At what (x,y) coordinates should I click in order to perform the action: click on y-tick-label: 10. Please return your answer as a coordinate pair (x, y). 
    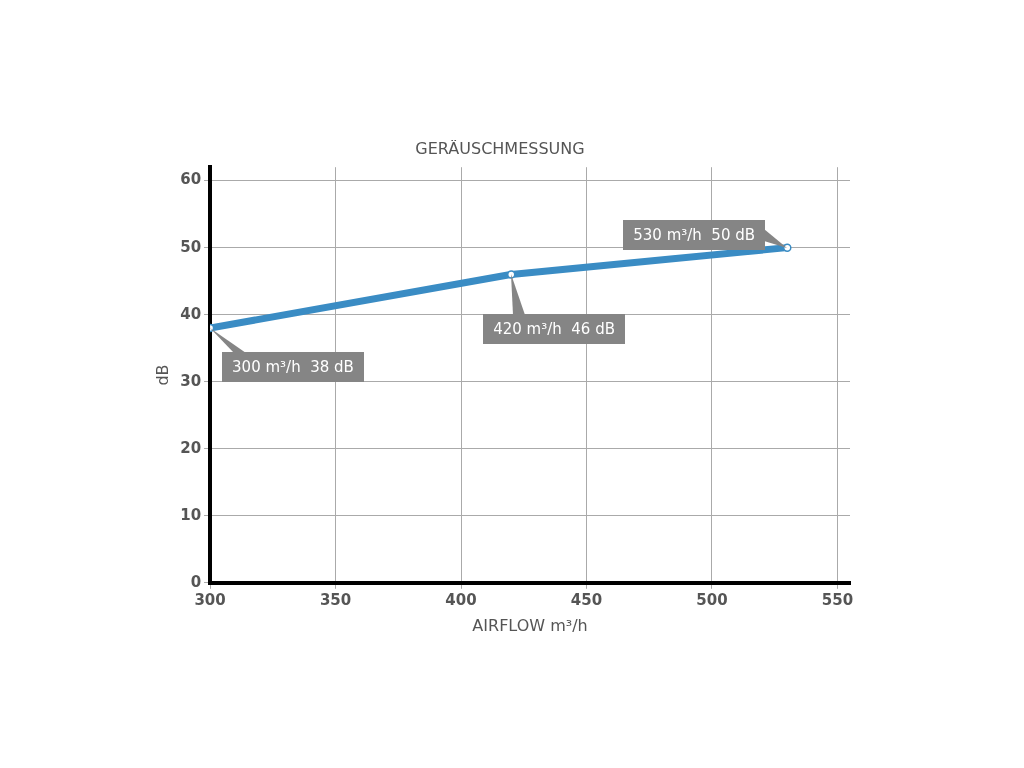
    Looking at the image, I should click on (191, 514).